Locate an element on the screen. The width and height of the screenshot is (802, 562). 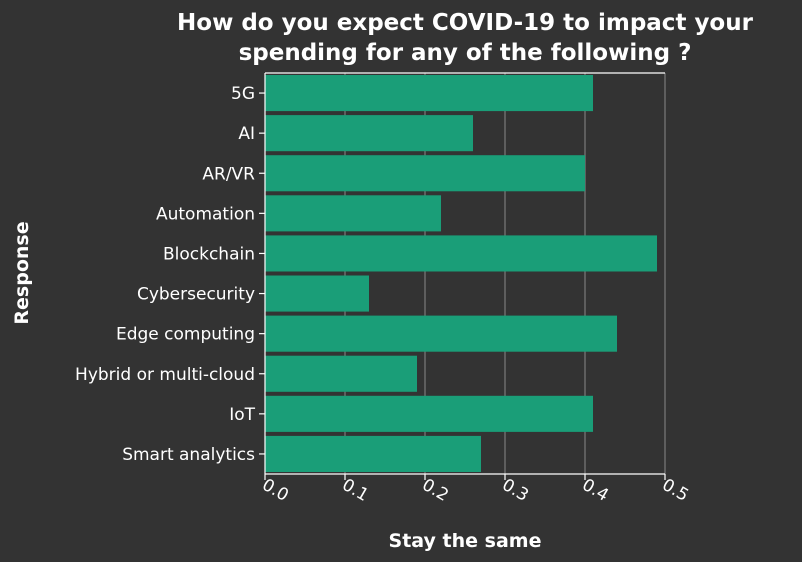
y-tick-label-2: AR/VR is located at coordinates (228, 174).